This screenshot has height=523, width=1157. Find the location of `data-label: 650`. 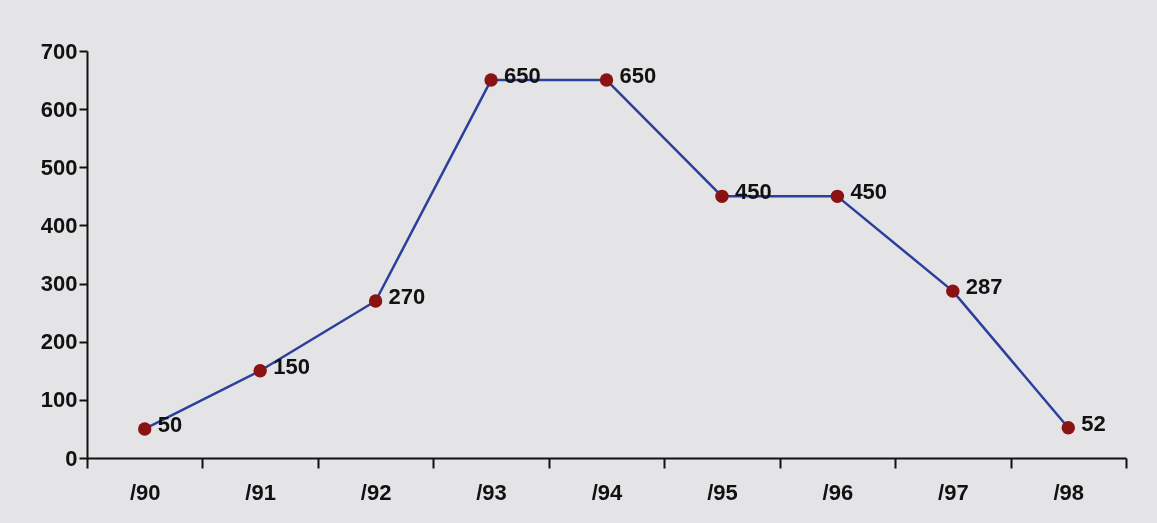

data-label: 650 is located at coordinates (638, 76).